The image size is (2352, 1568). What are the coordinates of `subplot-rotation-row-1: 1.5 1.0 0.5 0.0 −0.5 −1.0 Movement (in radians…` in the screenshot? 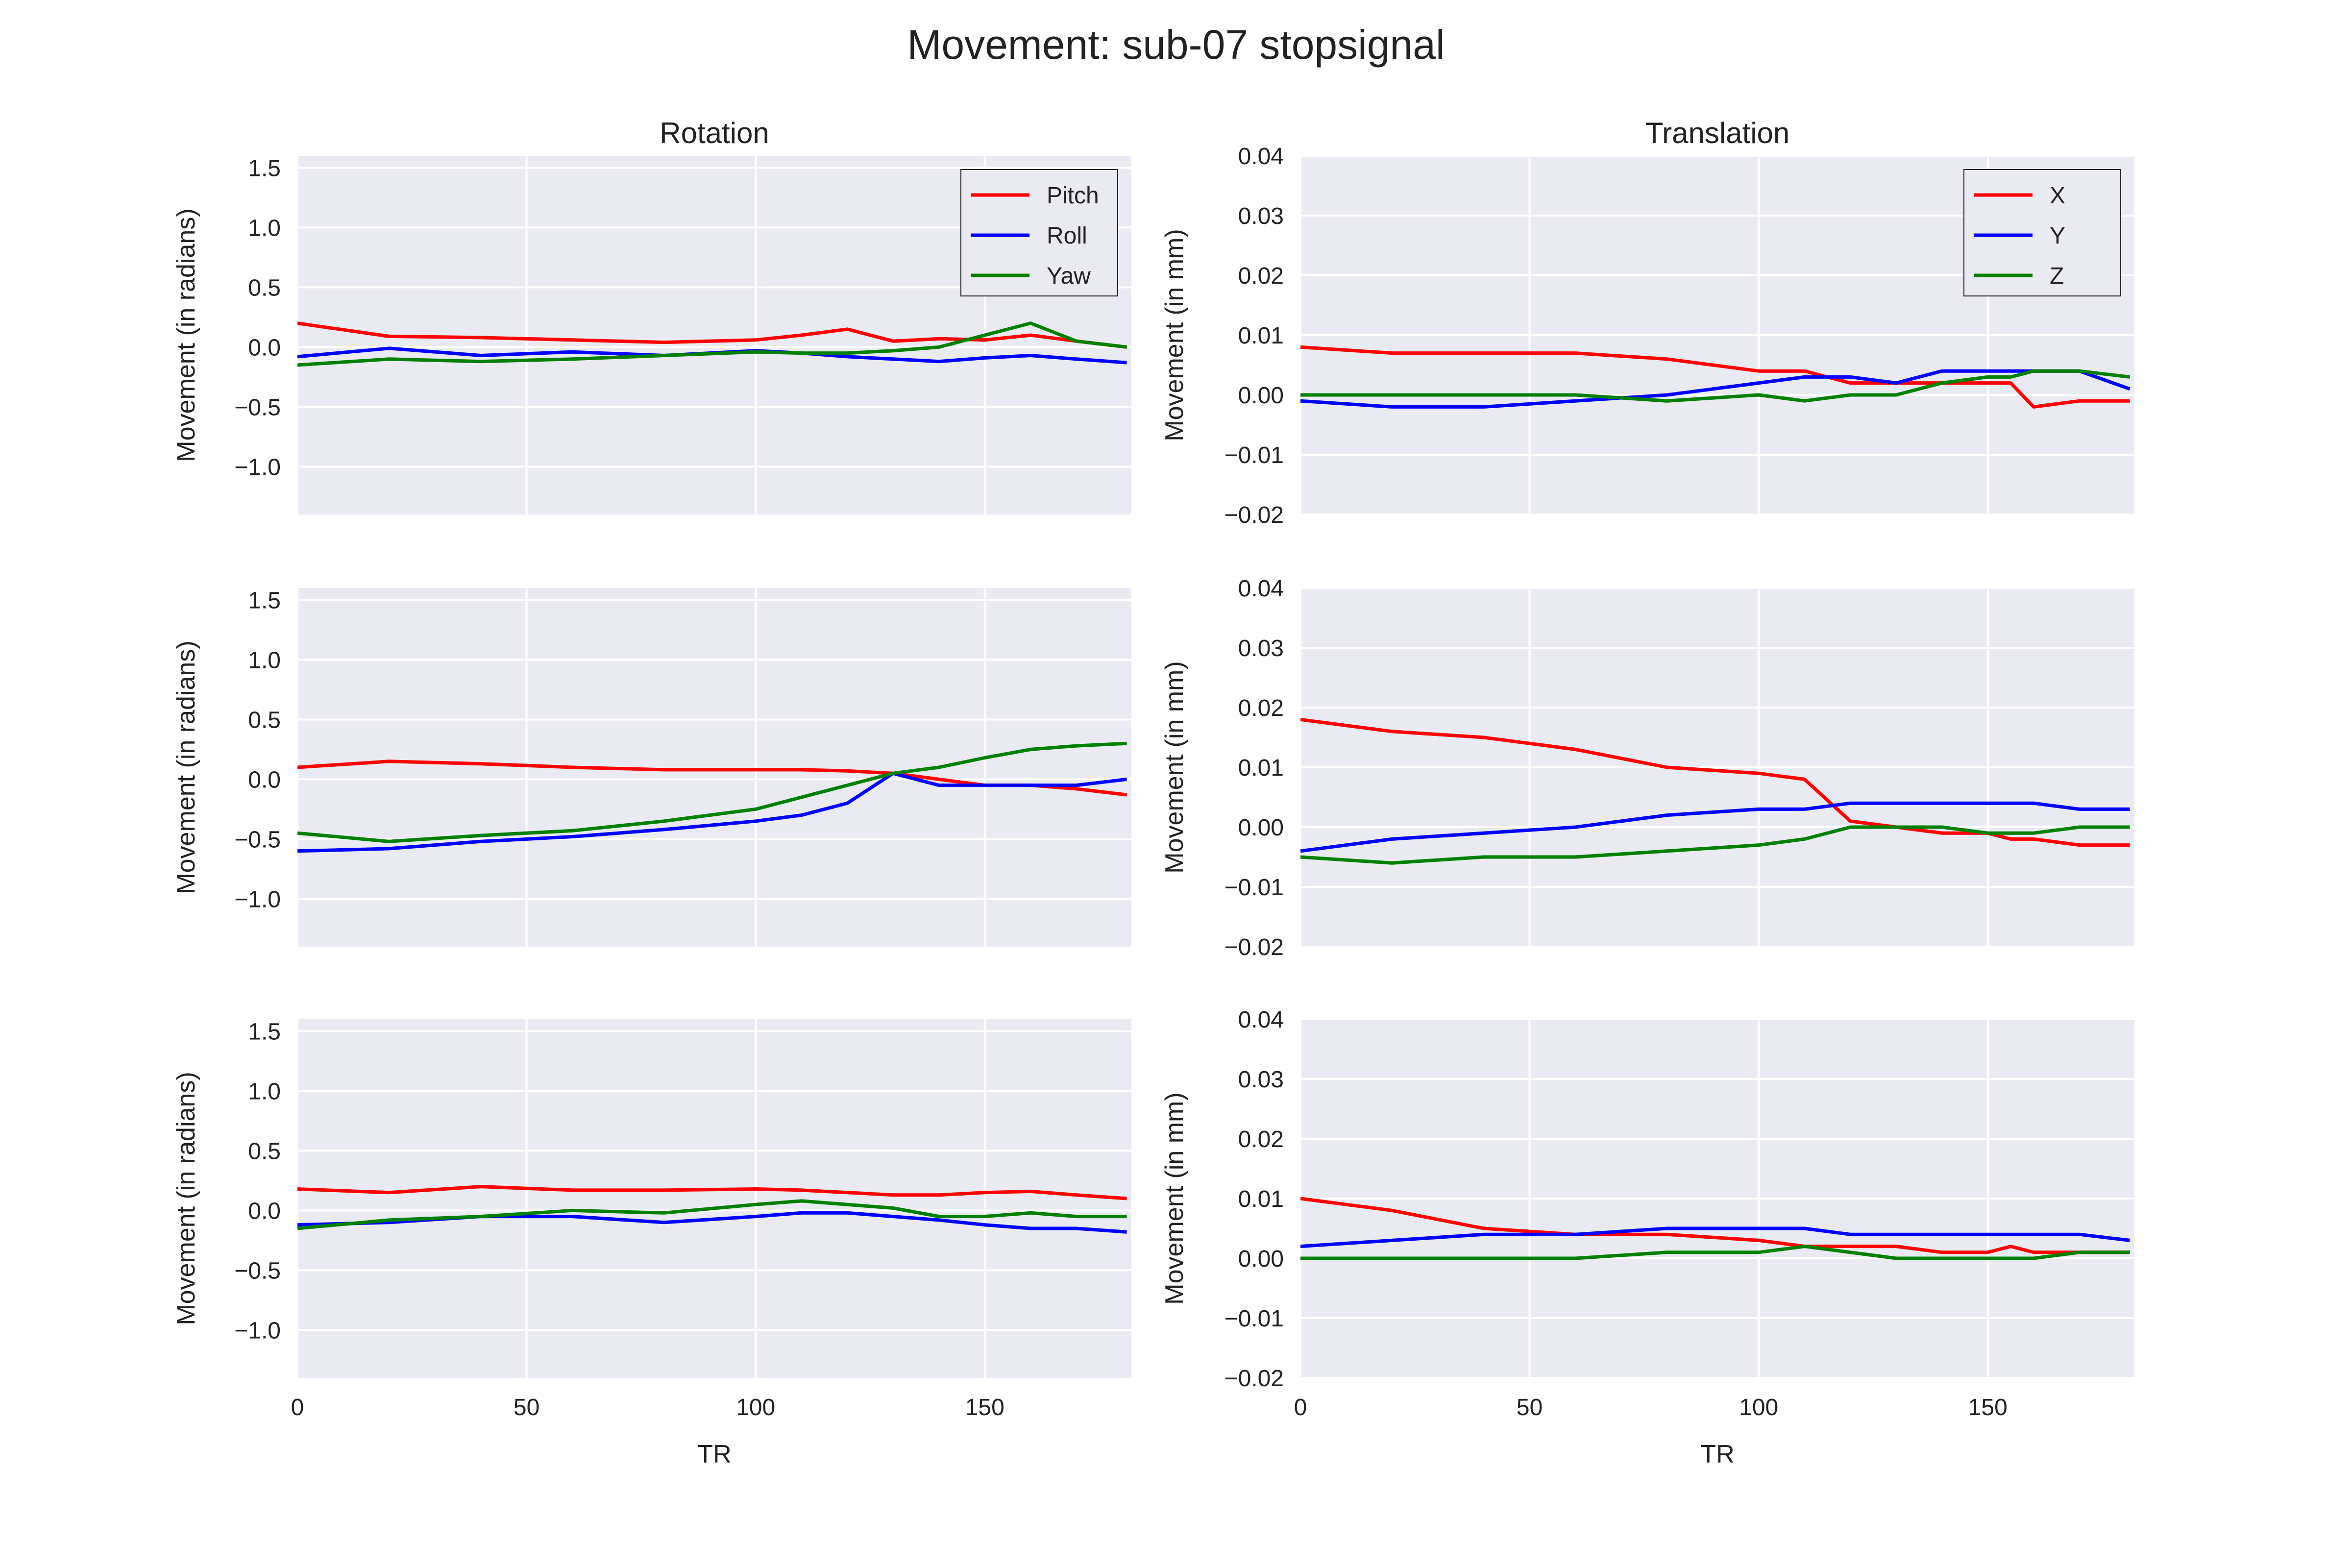 It's located at (651, 334).